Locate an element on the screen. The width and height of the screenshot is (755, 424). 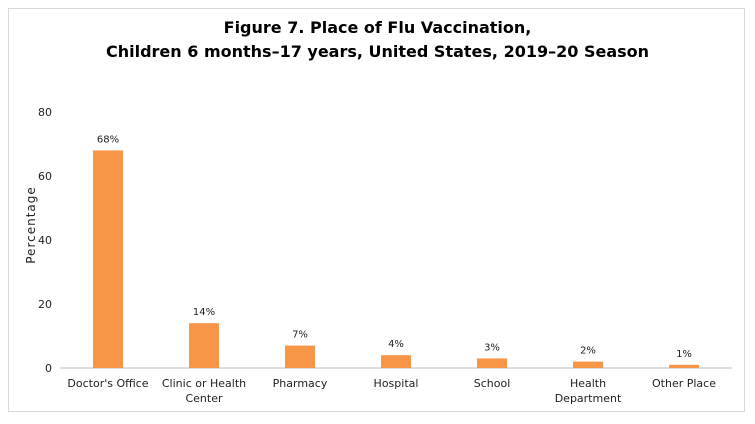
y-axis-label: Percentage is located at coordinates (31, 225).